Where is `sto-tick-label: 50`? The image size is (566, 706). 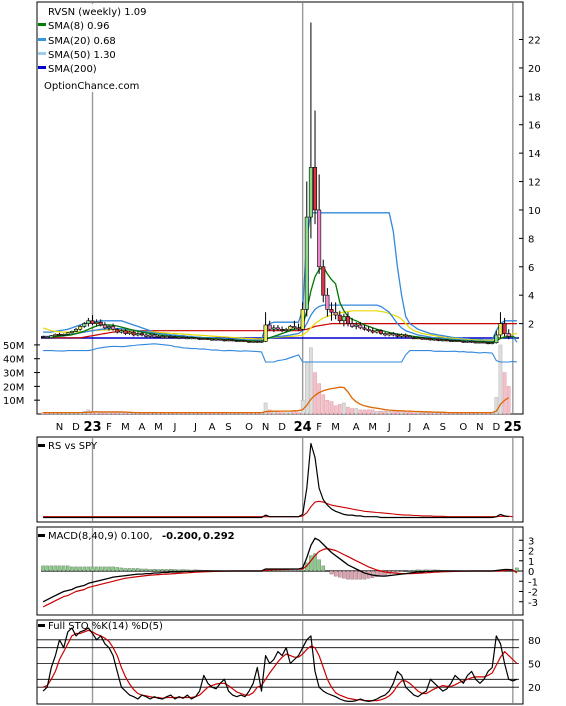 sto-tick-label: 50 is located at coordinates (534, 665).